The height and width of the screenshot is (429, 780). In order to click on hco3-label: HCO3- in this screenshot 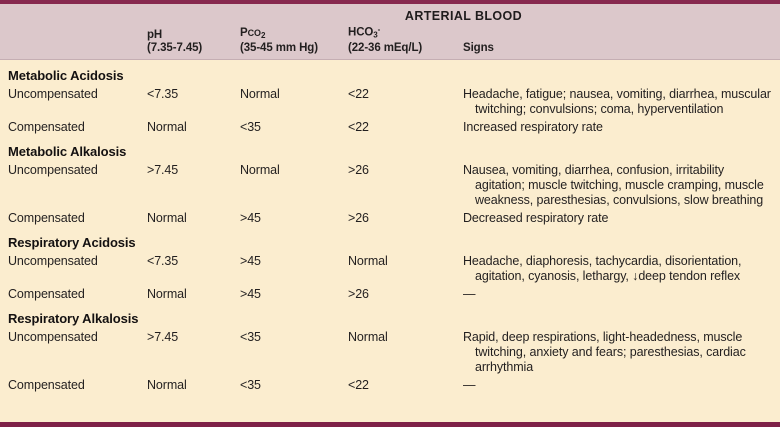, I will do `click(364, 32)`.